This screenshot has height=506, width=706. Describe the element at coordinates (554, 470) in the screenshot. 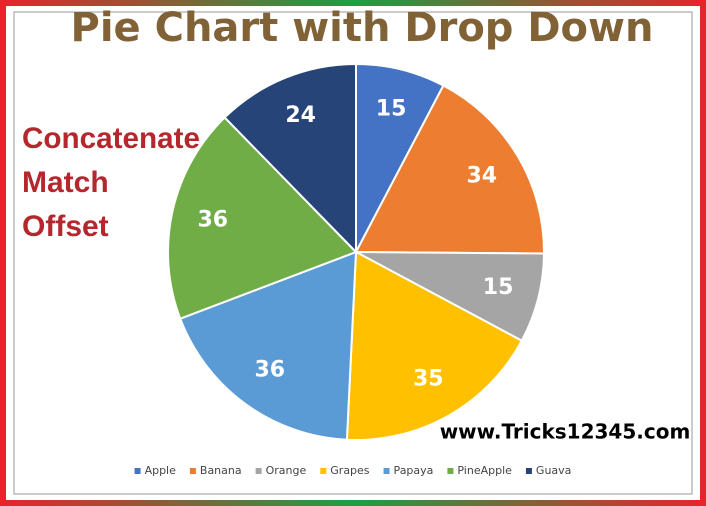

I see `legend-label: Guava` at that location.